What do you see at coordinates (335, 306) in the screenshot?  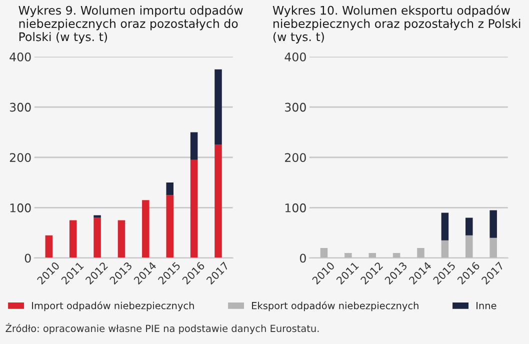 I see `legend-label: Eksport odpadów niebezpiecznych` at bounding box center [335, 306].